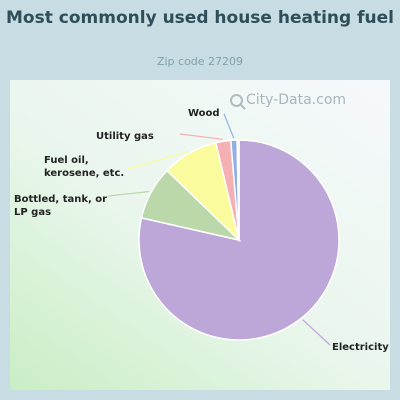  What do you see at coordinates (60, 206) in the screenshot?
I see `label-lp-gas: Bottled, tank, or LP gas` at bounding box center [60, 206].